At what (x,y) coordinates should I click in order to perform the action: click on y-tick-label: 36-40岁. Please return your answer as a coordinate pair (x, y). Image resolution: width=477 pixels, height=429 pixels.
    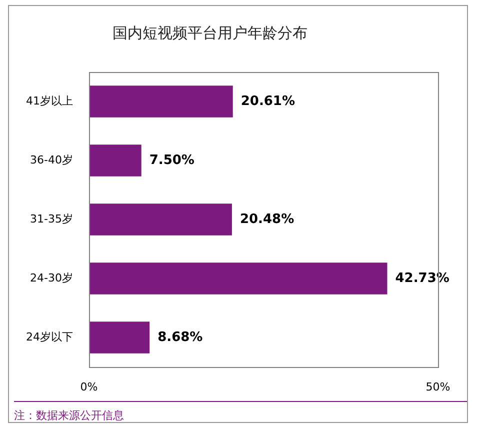
    Looking at the image, I should click on (51, 159).